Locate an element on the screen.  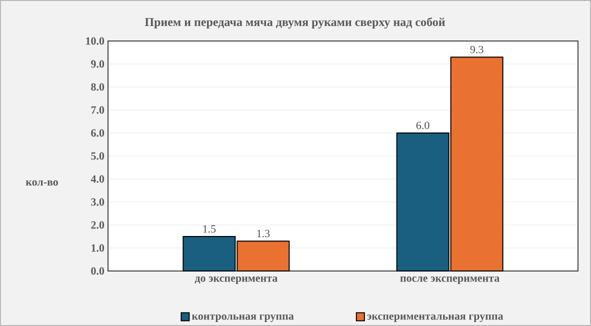
data-label: 1.3 is located at coordinates (263, 234).